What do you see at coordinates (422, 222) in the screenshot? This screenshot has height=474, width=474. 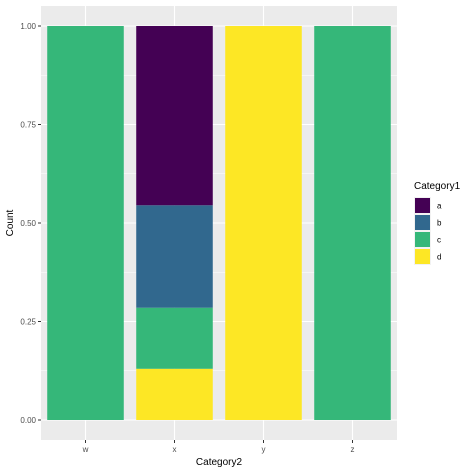 I see `legend-key-b` at bounding box center [422, 222].